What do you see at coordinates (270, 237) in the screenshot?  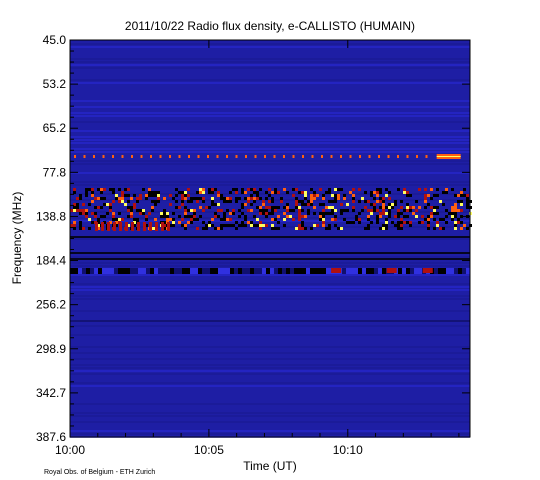 I see `dark-line` at bounding box center [270, 237].